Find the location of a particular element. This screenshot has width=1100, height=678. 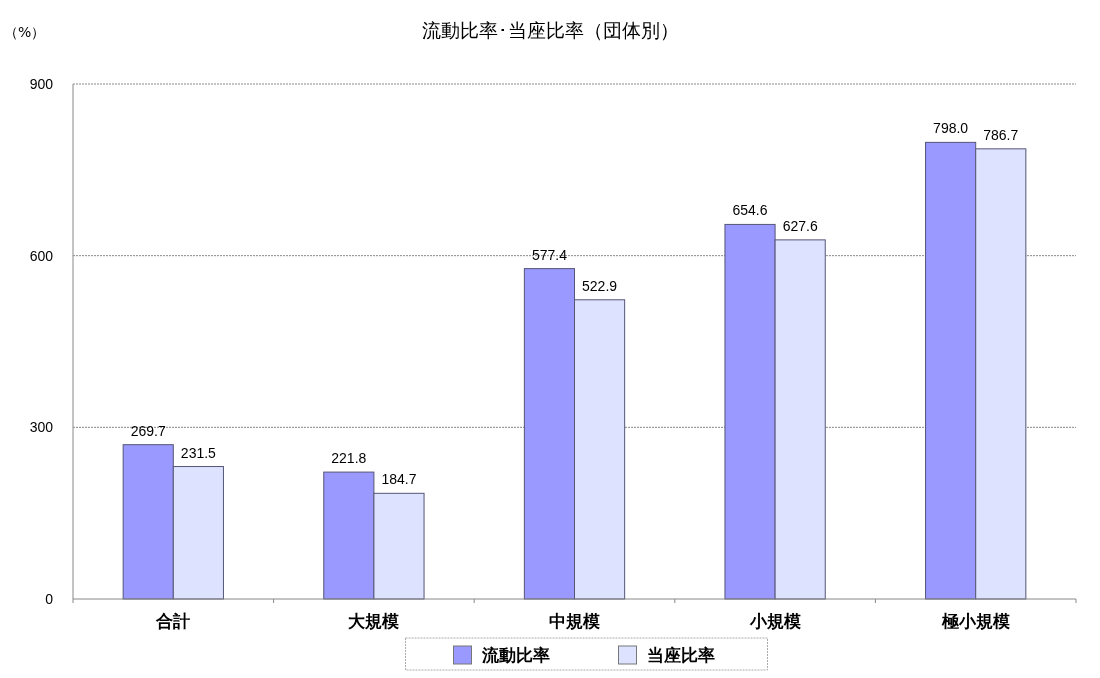

data-label: 654.6 is located at coordinates (750, 210).